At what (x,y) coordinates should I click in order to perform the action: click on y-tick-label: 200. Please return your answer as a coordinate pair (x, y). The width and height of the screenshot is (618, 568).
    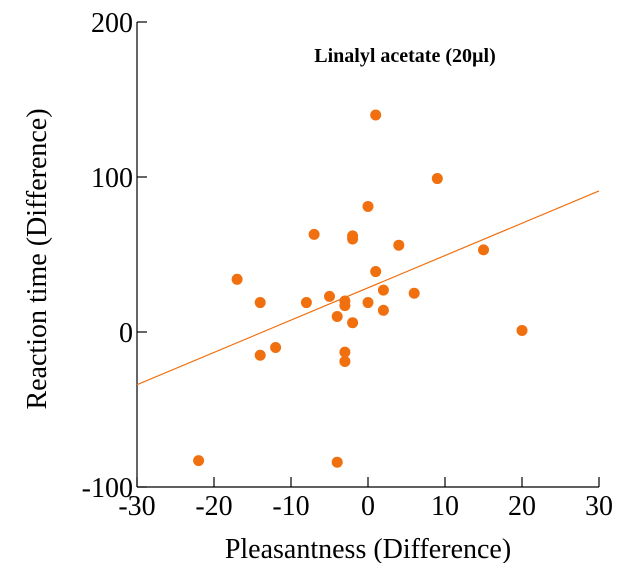
    Looking at the image, I should click on (112, 23).